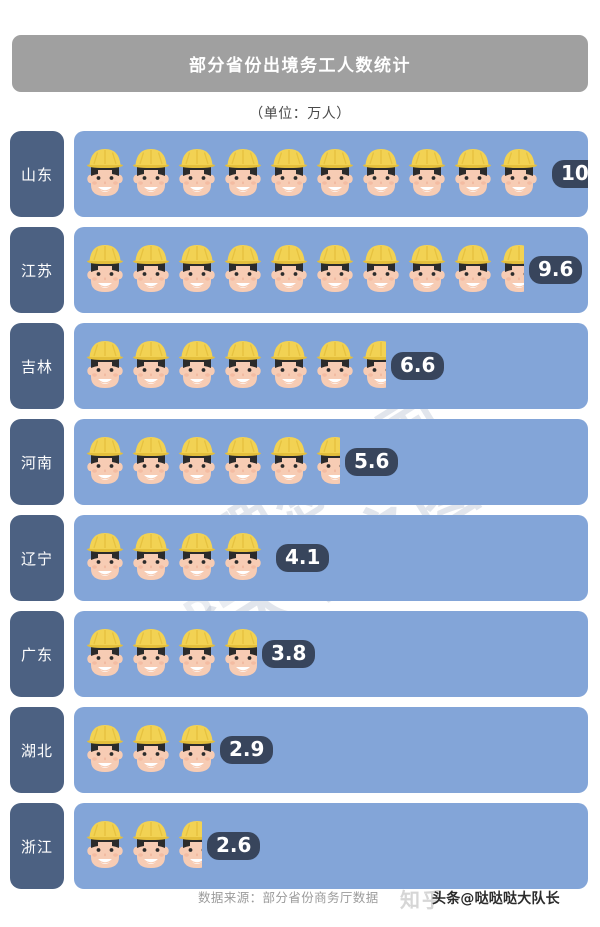  Describe the element at coordinates (422, 900) in the screenshot. I see `watermark-zhihu: 知乎` at that location.